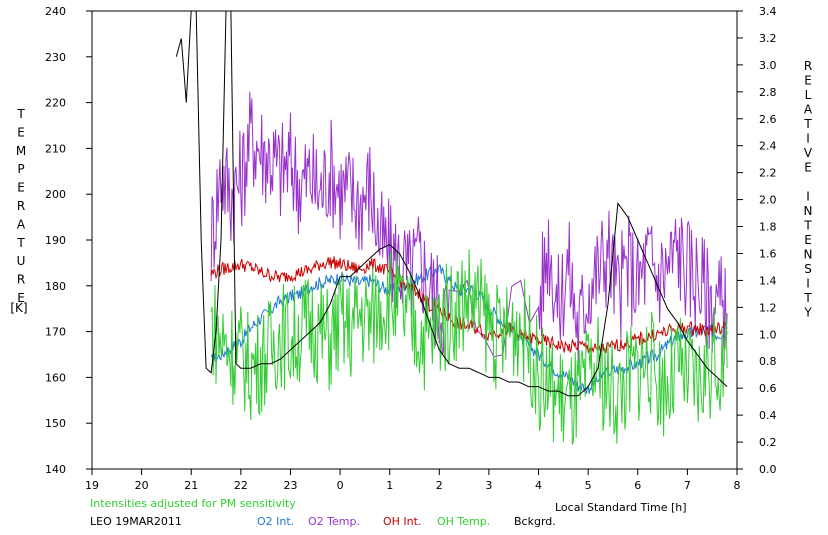 The width and height of the screenshot is (828, 535). I want to click on legend-item: OH Int., so click(402, 521).